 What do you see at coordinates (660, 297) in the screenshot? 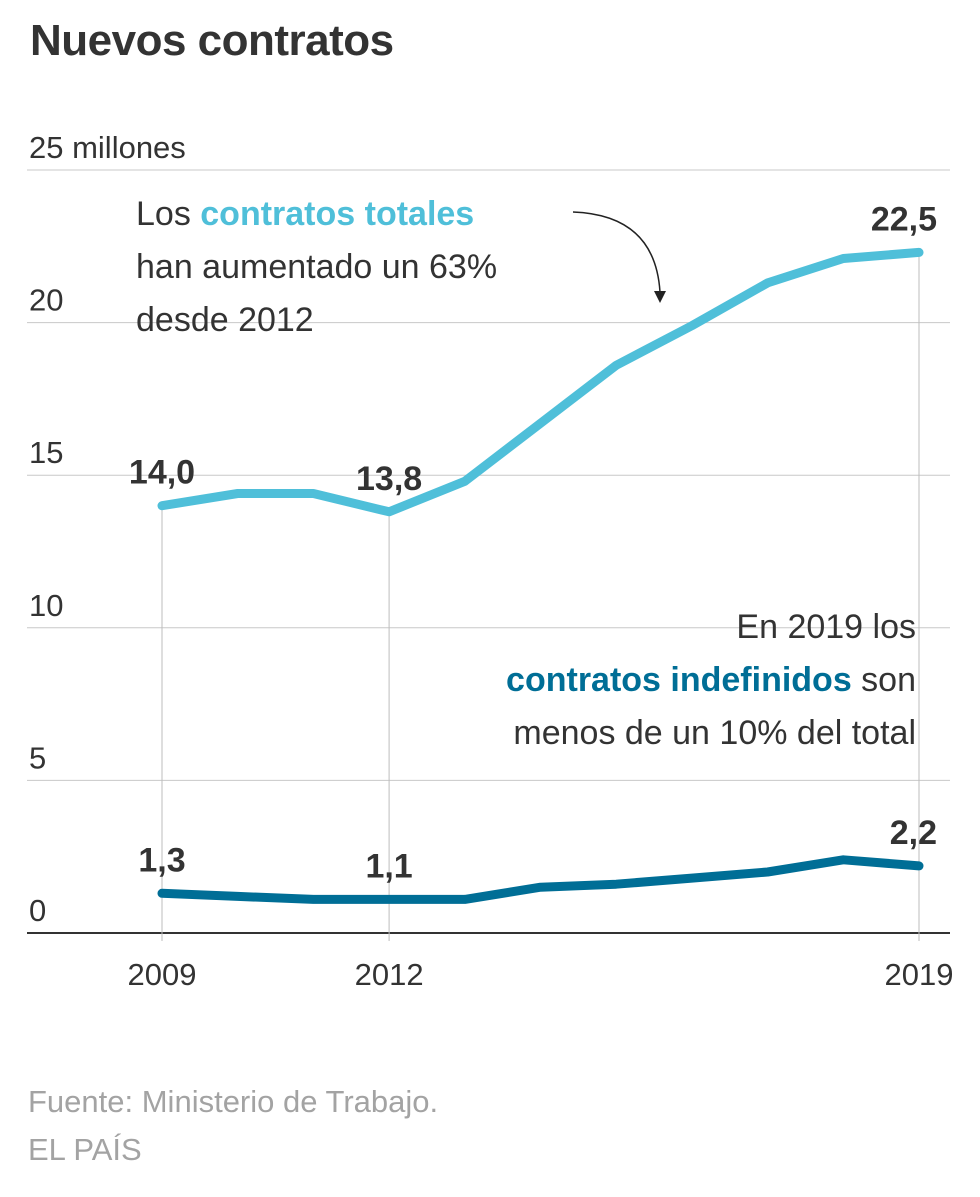
I see `annotation-arrowhead` at bounding box center [660, 297].